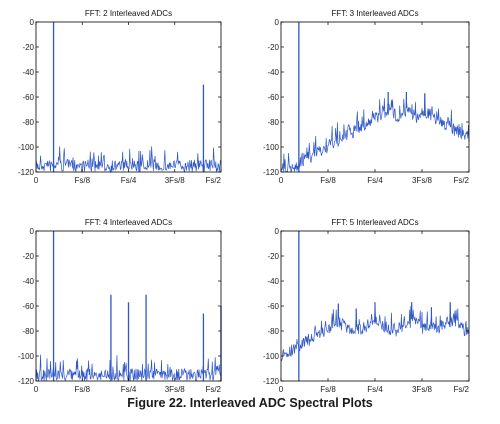 Image resolution: width=500 pixels, height=424 pixels. What do you see at coordinates (374, 222) in the screenshot?
I see `panel-title: FFT: 5 Interleaved ADCs` at bounding box center [374, 222].